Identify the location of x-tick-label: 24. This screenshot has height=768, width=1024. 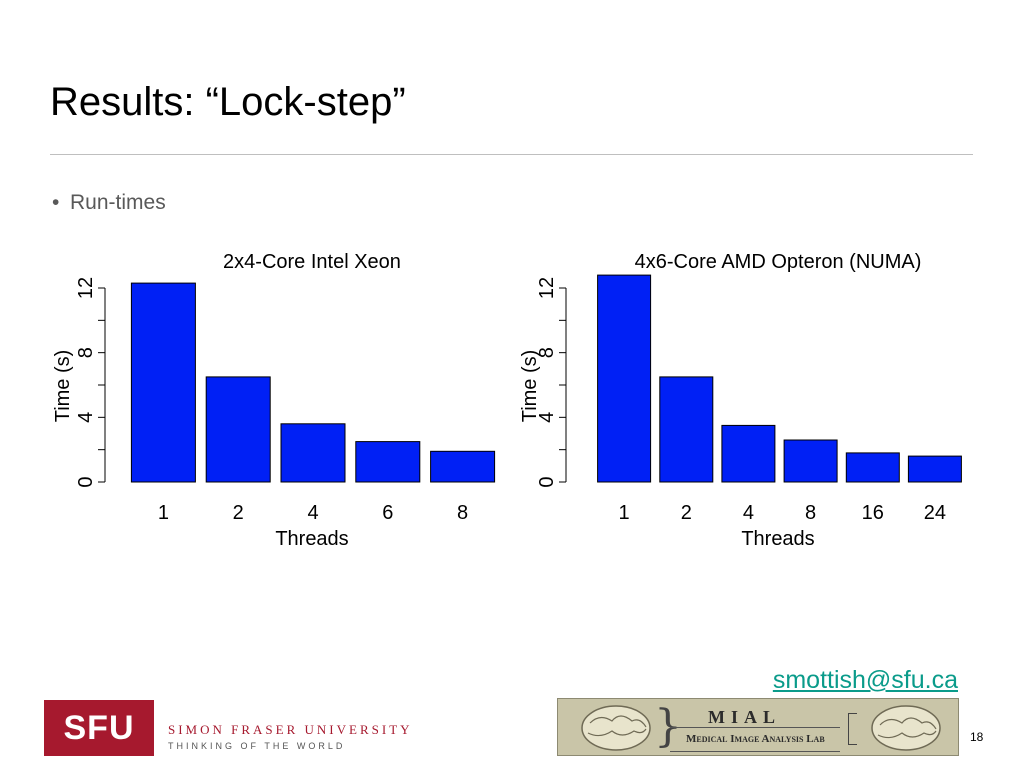
(935, 513).